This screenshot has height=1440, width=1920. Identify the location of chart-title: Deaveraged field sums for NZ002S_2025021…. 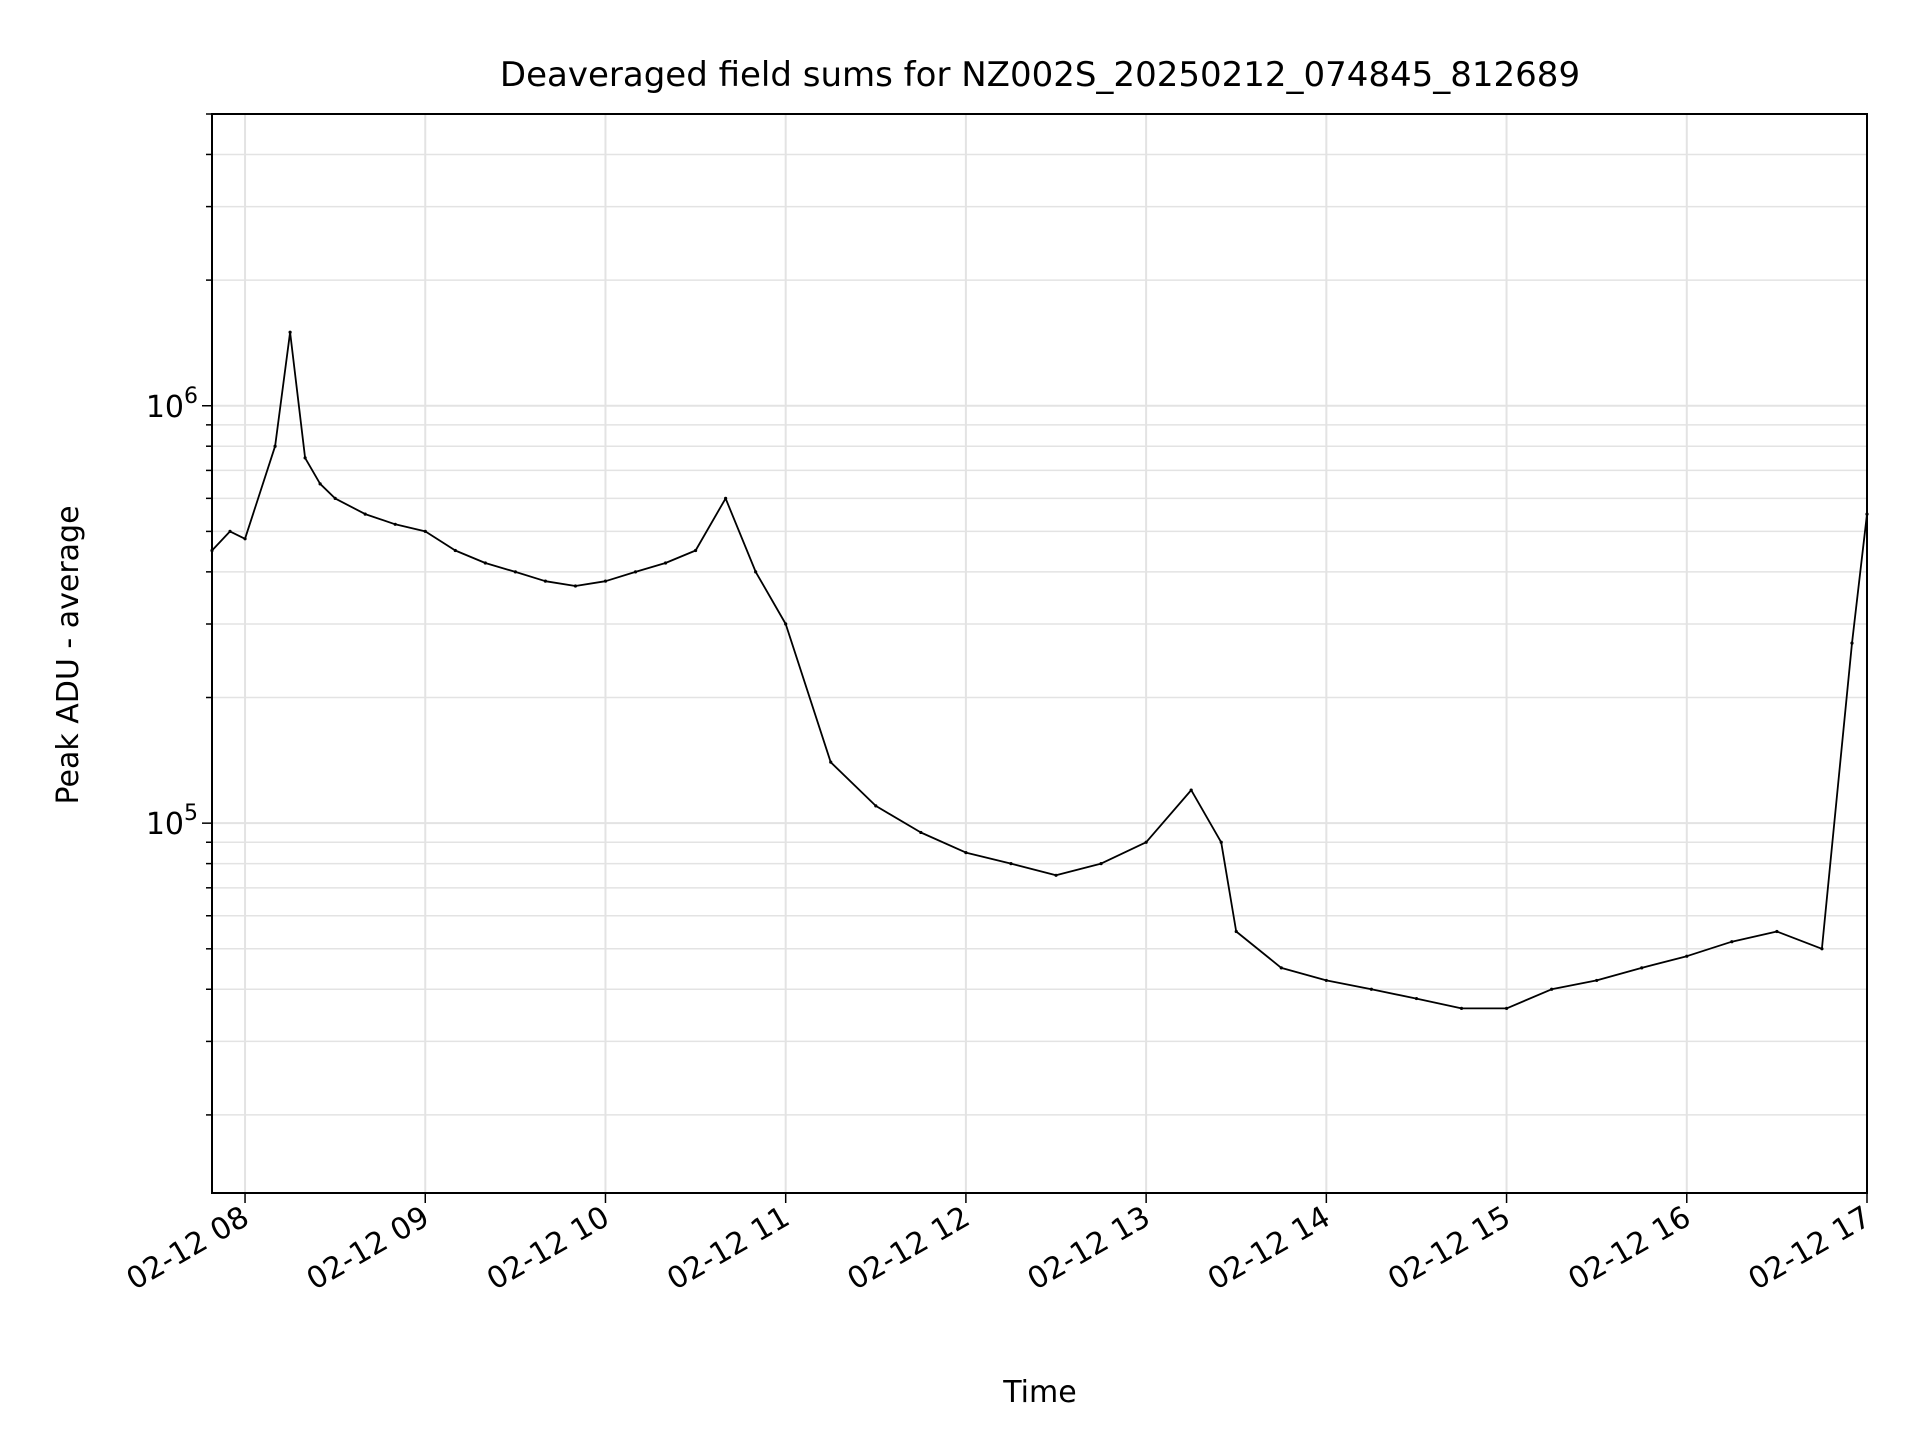
(1040, 75).